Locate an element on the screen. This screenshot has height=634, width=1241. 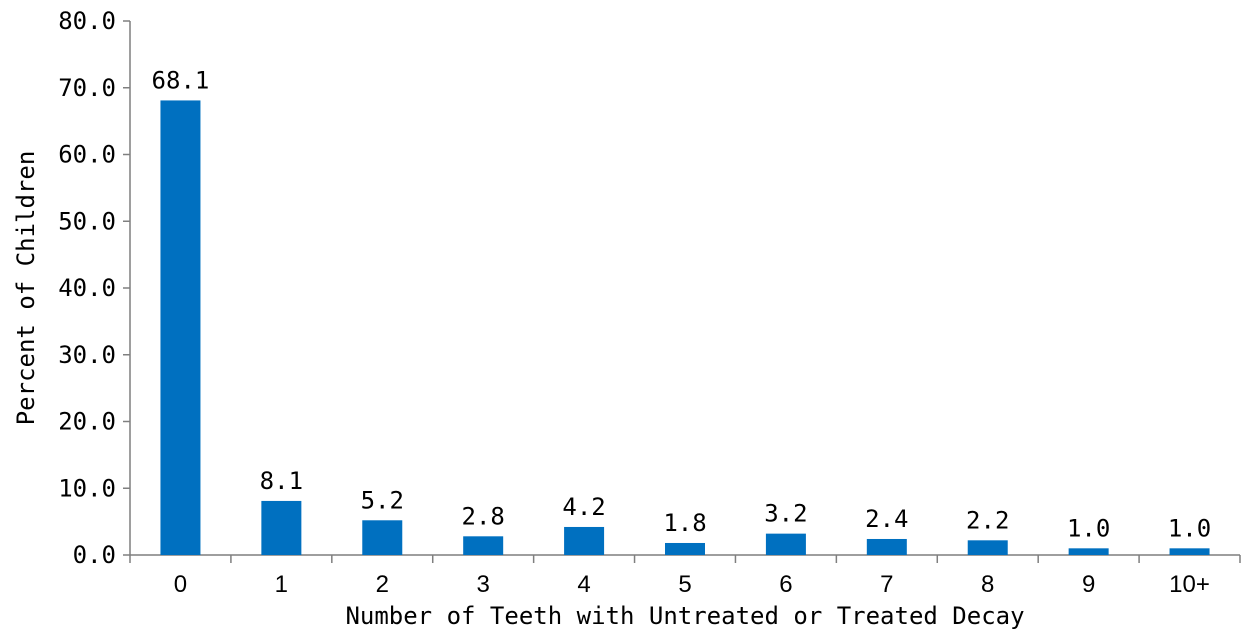
y-tick-label: 40.0 is located at coordinates (87, 288).